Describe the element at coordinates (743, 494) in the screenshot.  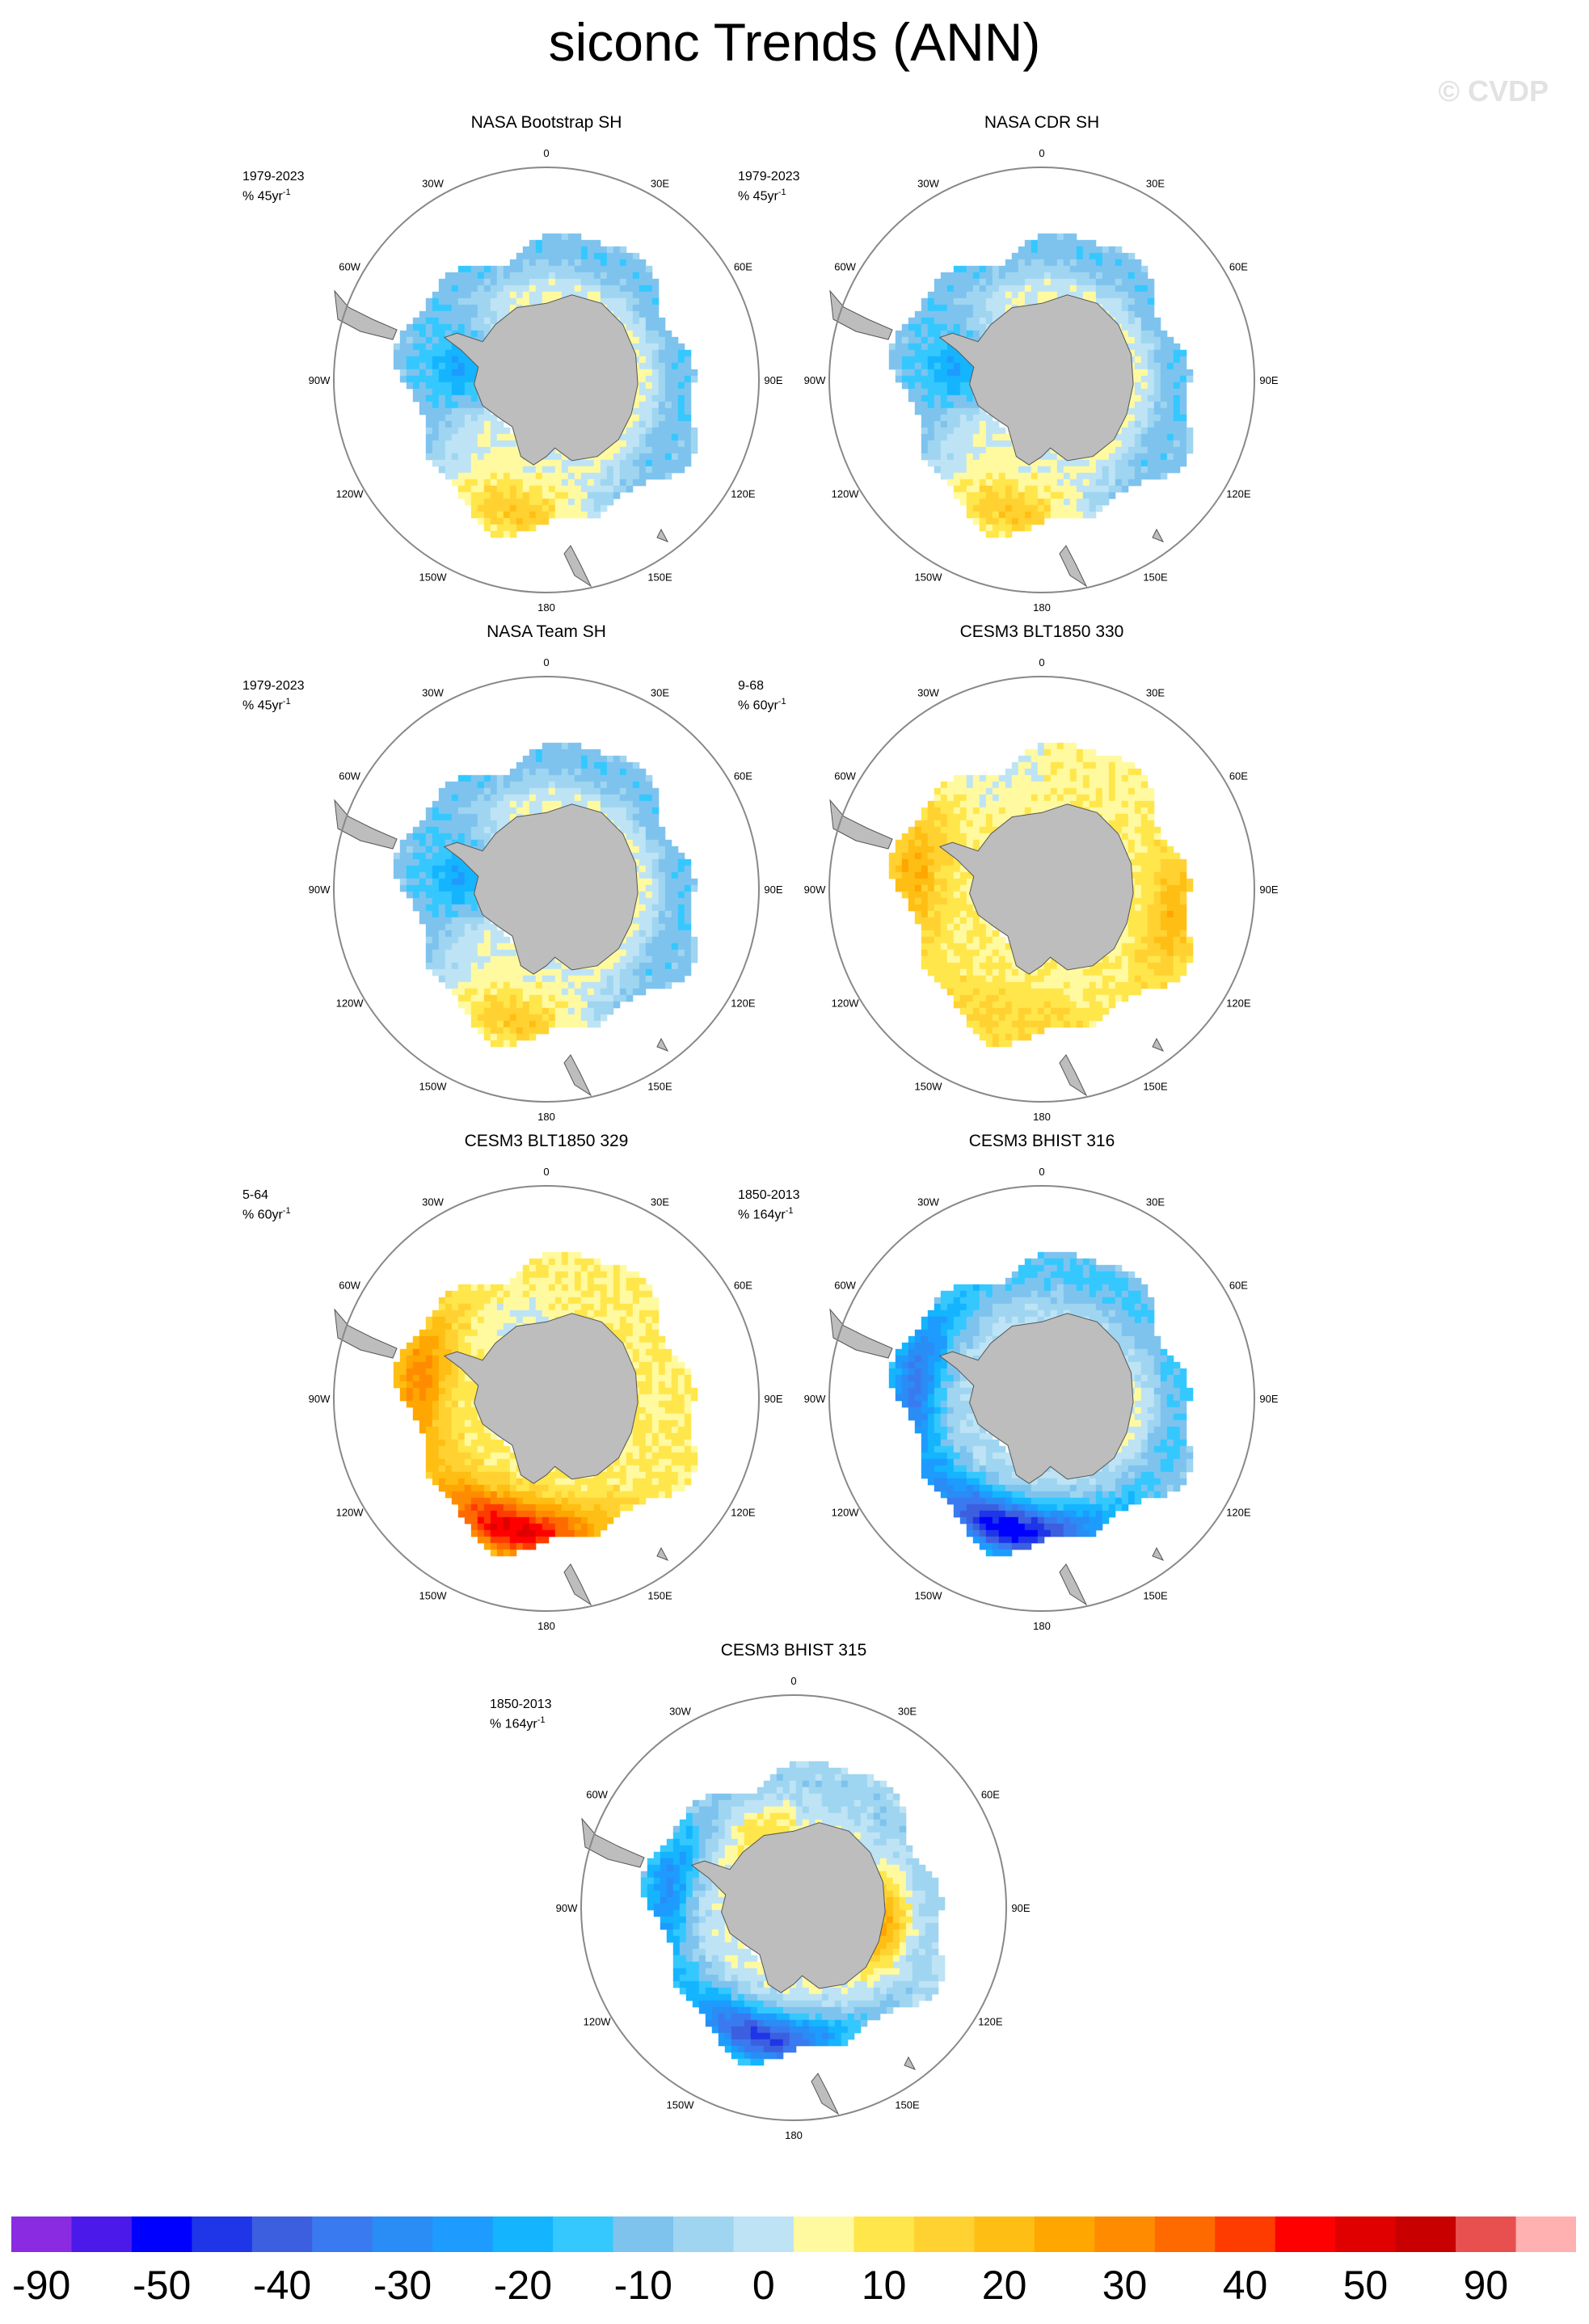
I see `longitude-label: 120E` at that location.